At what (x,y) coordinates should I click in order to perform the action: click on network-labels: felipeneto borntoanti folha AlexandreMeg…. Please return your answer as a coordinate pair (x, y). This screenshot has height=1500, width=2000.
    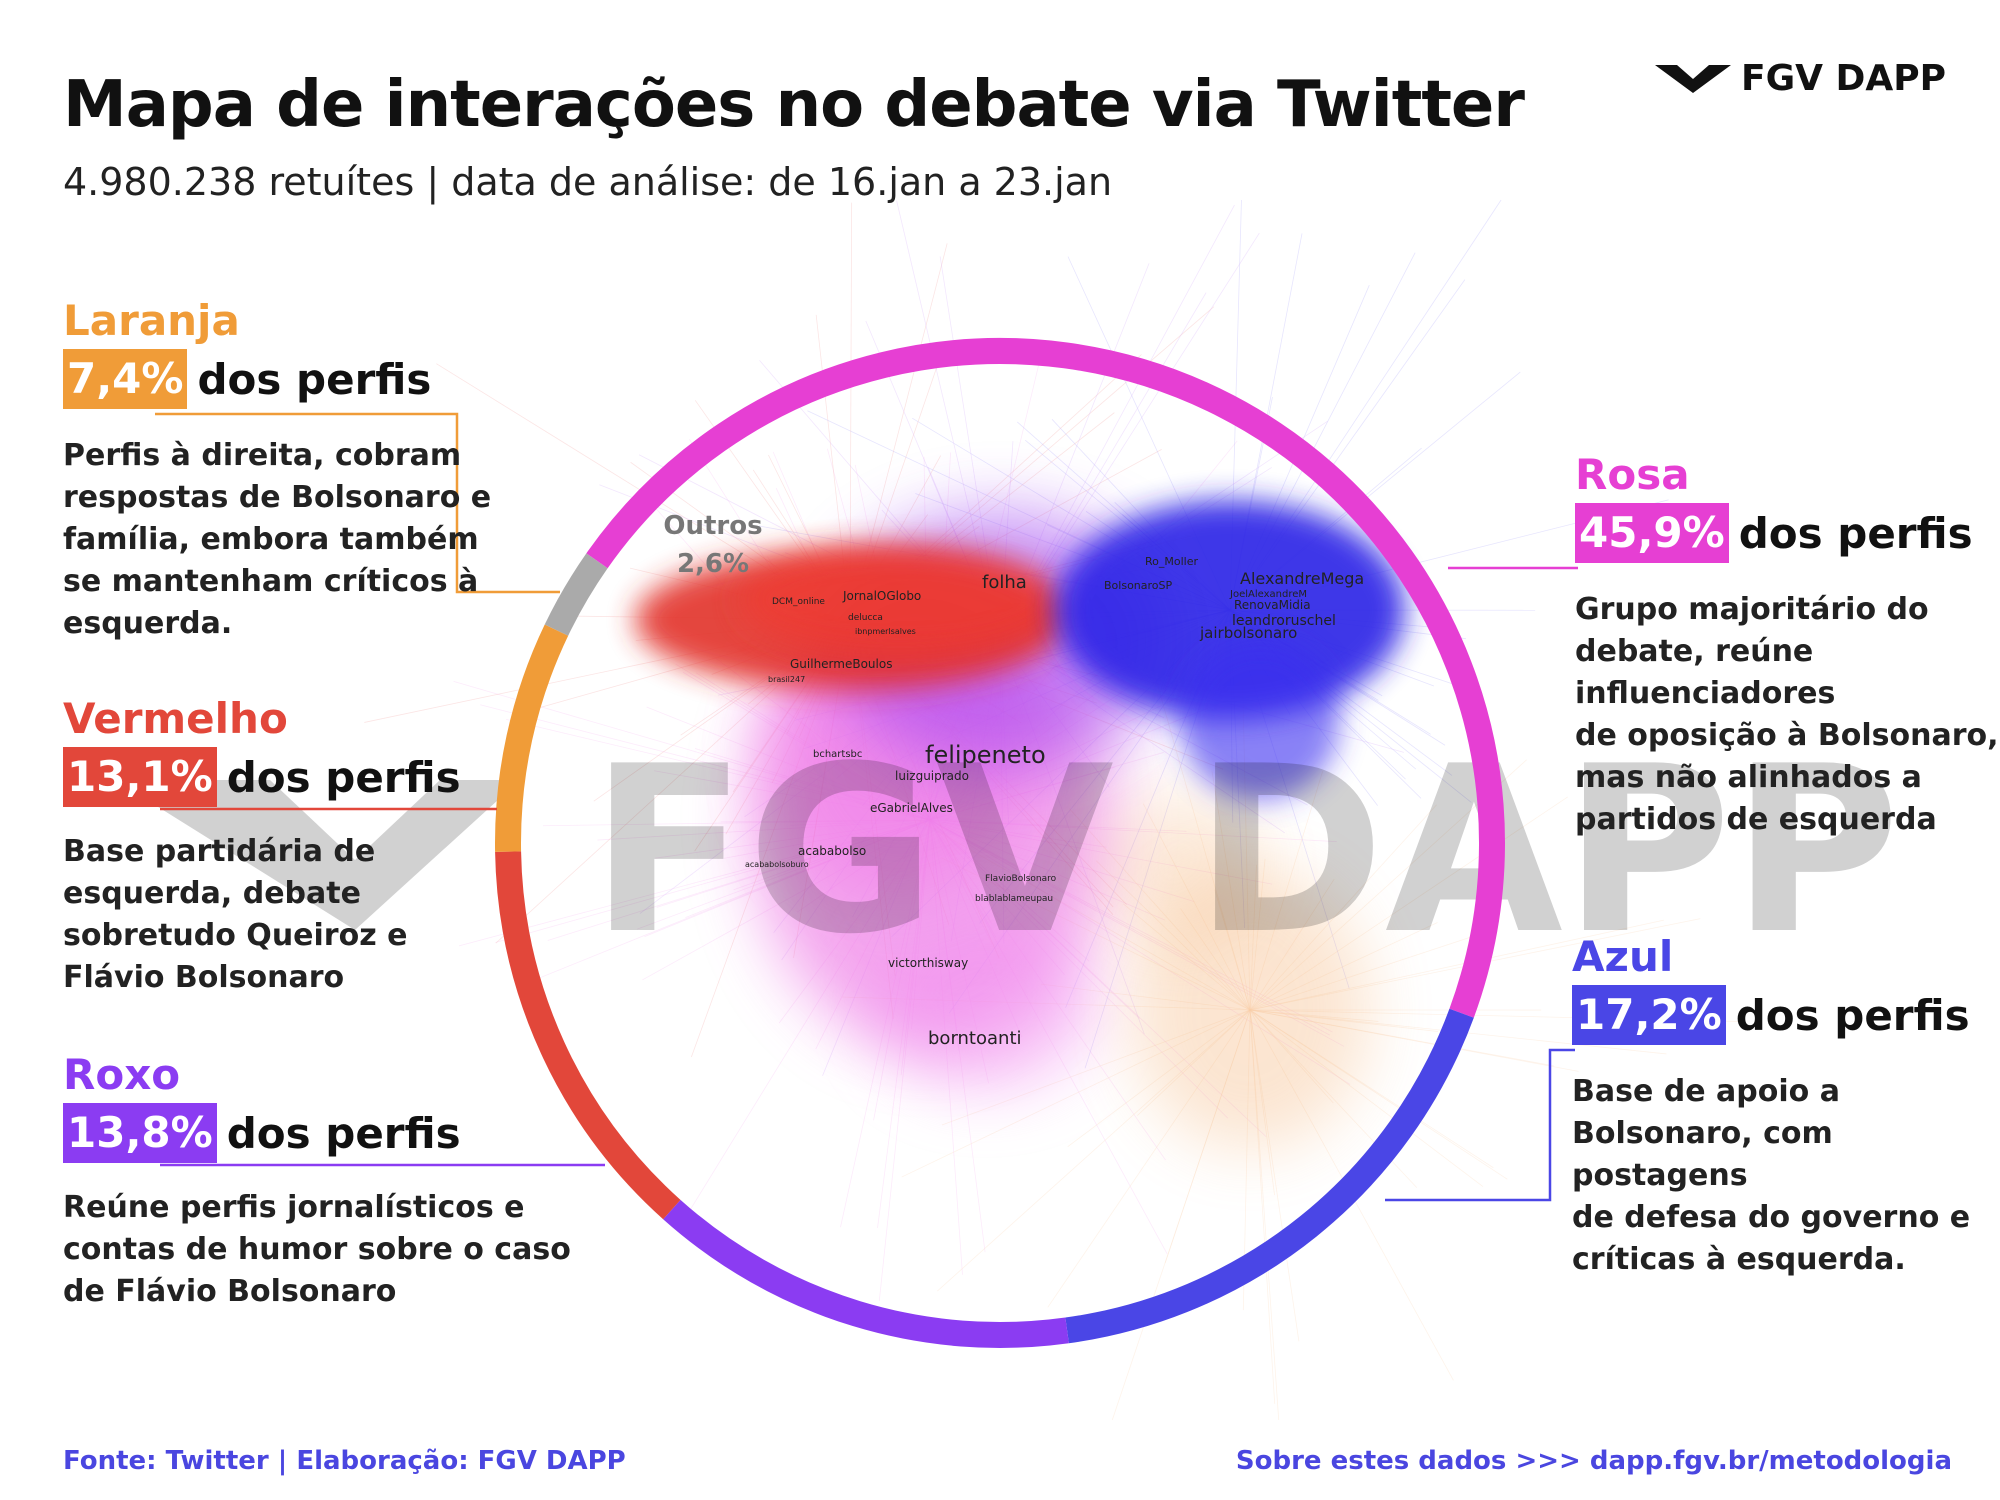
    Looking at the image, I should click on (1054, 802).